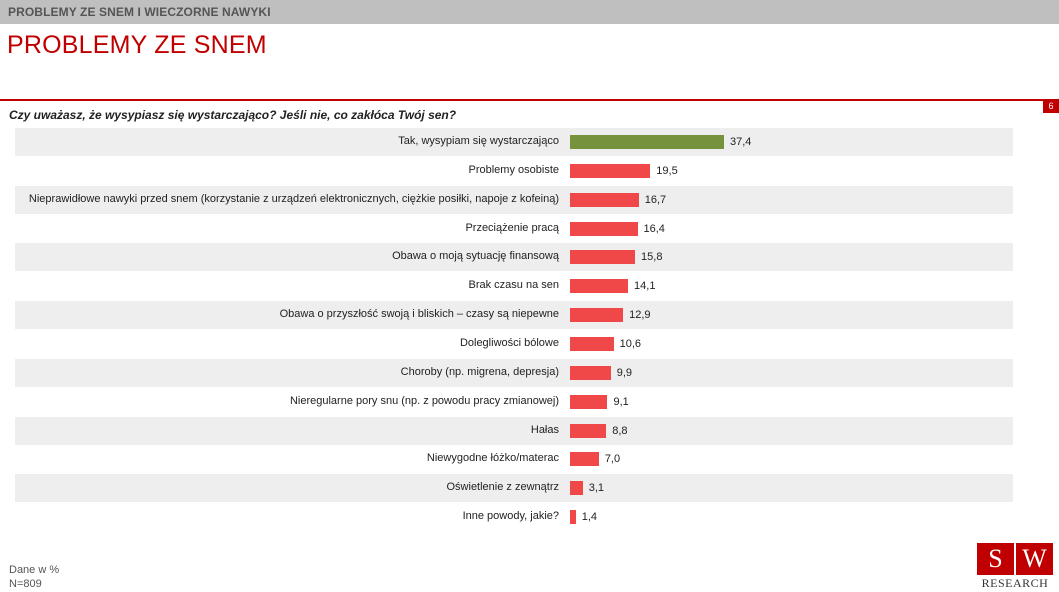 Image resolution: width=1059 pixels, height=592 pixels. I want to click on category-label: Przeciążenie pracą, so click(512, 227).